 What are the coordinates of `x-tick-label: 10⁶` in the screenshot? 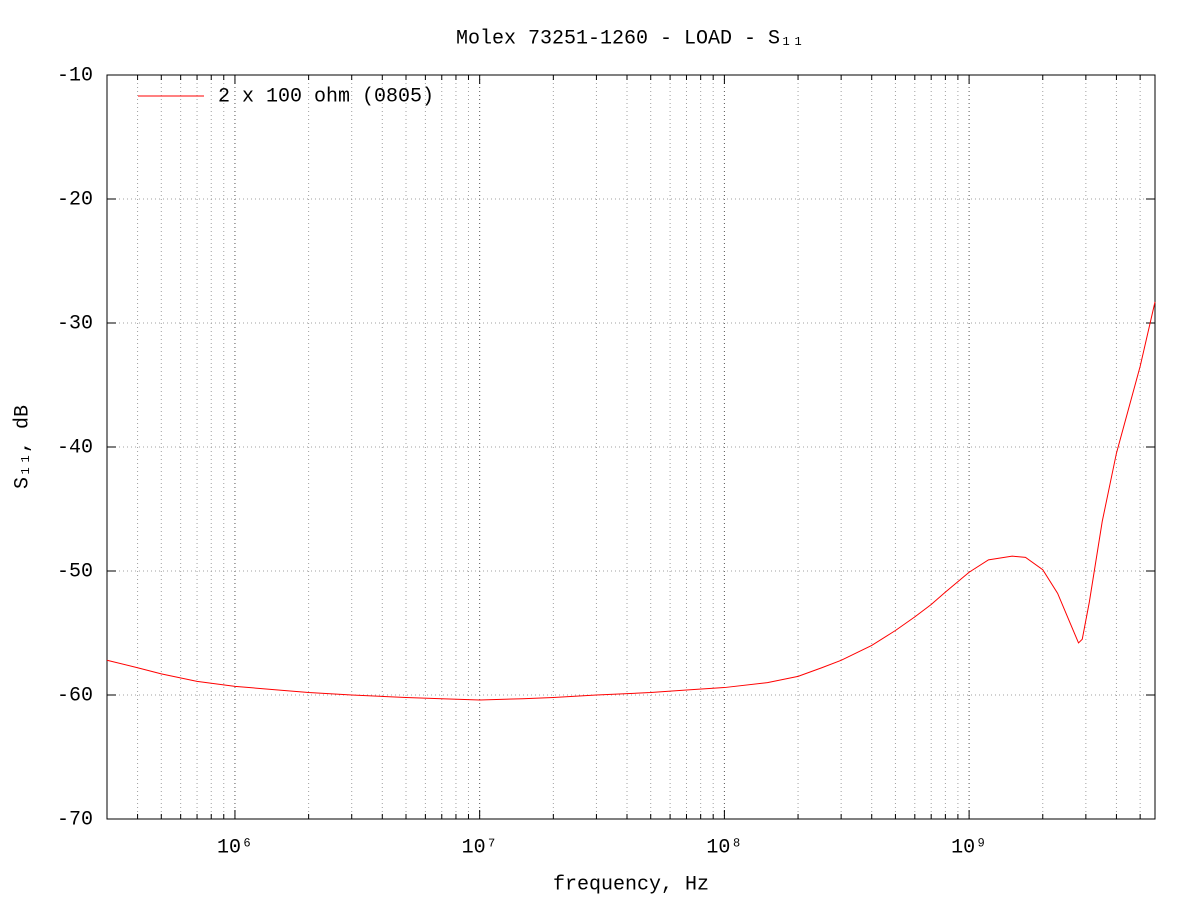 It's located at (235, 847).